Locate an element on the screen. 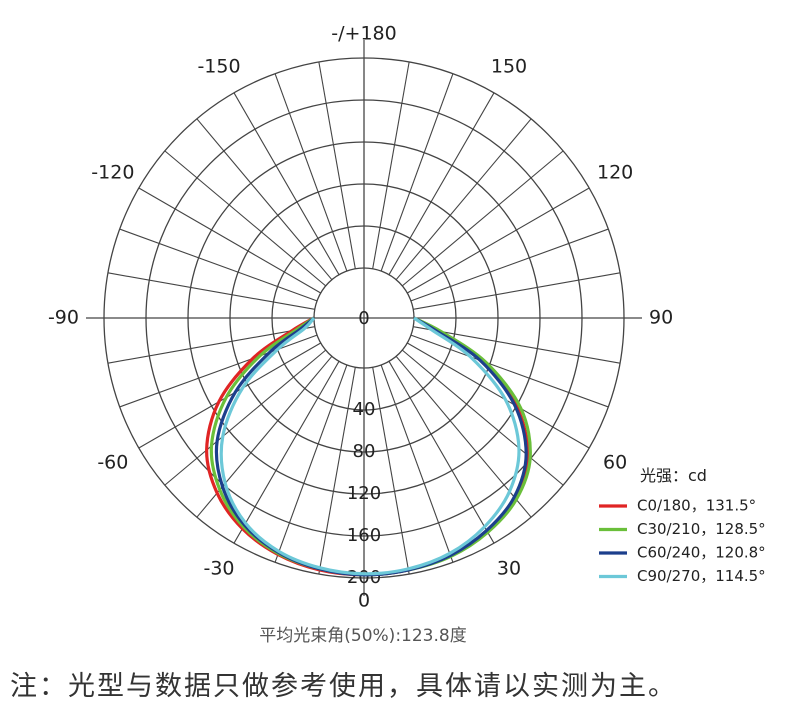 This screenshot has height=718, width=793. legend-label: C90/270，114.5° is located at coordinates (701, 576).